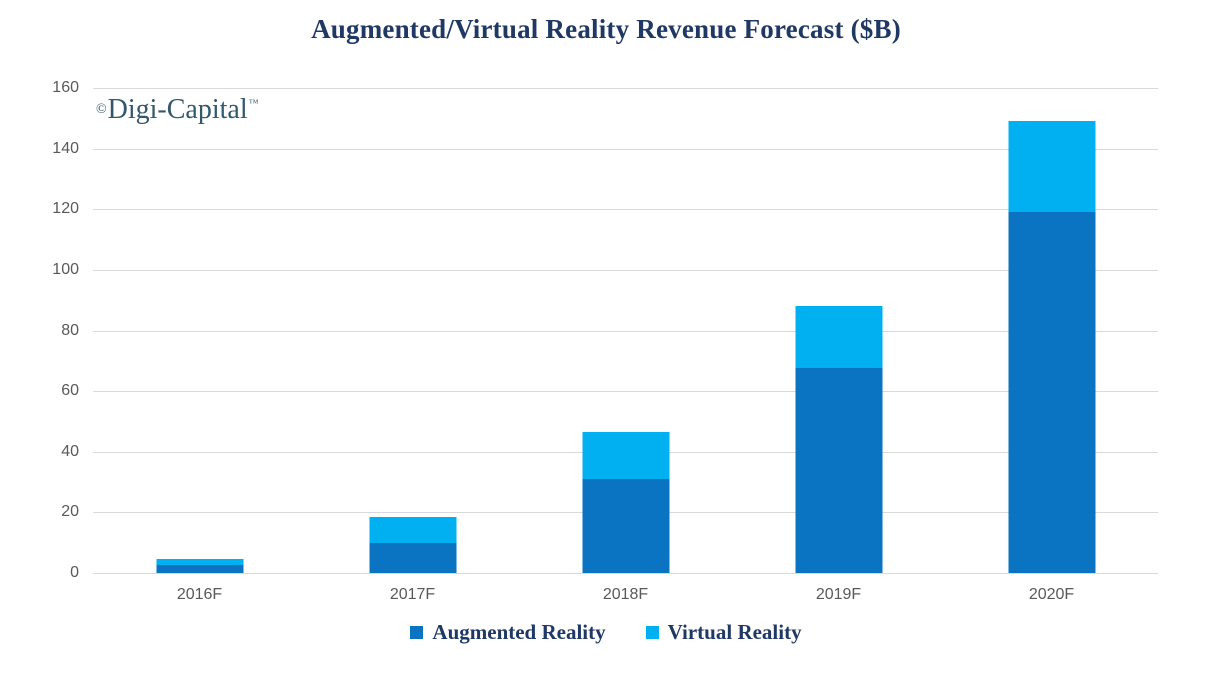  I want to click on x-axis-tick-label-2017F: 2017F, so click(412, 594).